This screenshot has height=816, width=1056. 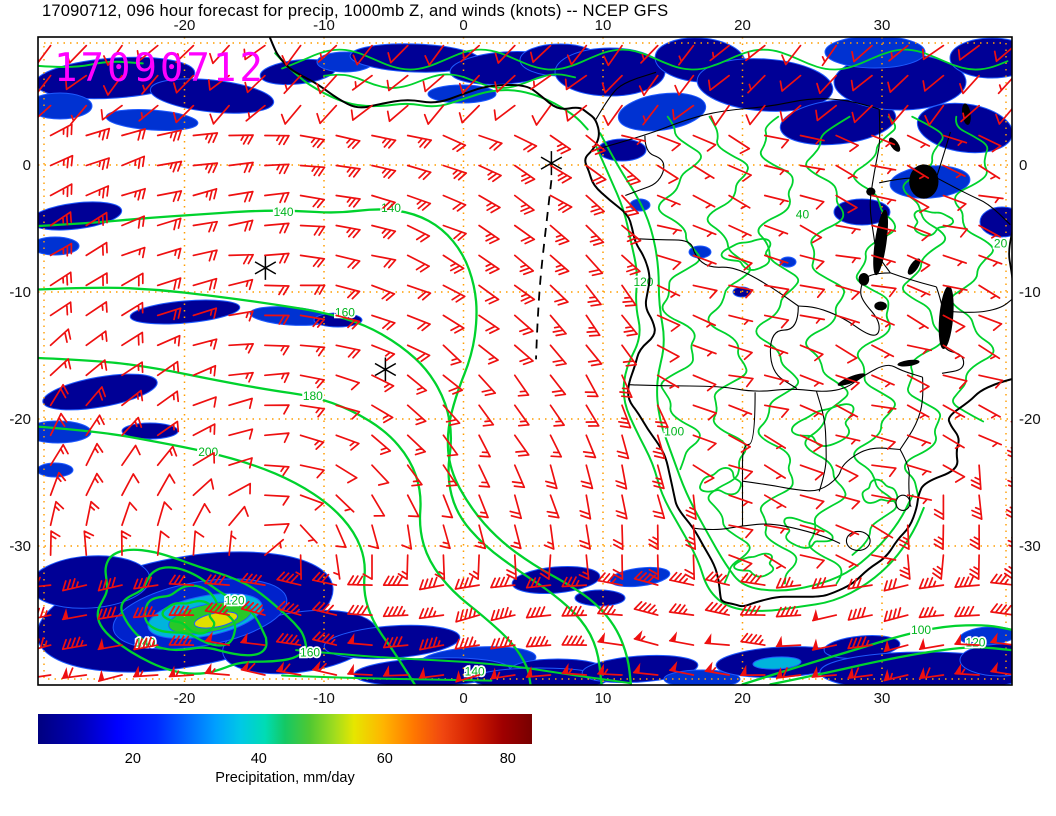 What do you see at coordinates (284, 212) in the screenshot?
I see `contour-label: 140` at bounding box center [284, 212].